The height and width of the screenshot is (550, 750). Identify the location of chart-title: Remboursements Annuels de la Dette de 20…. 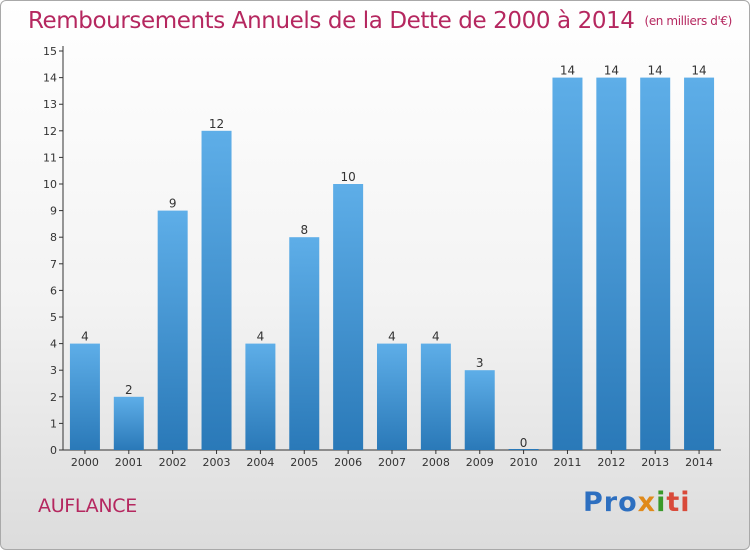
(380, 21).